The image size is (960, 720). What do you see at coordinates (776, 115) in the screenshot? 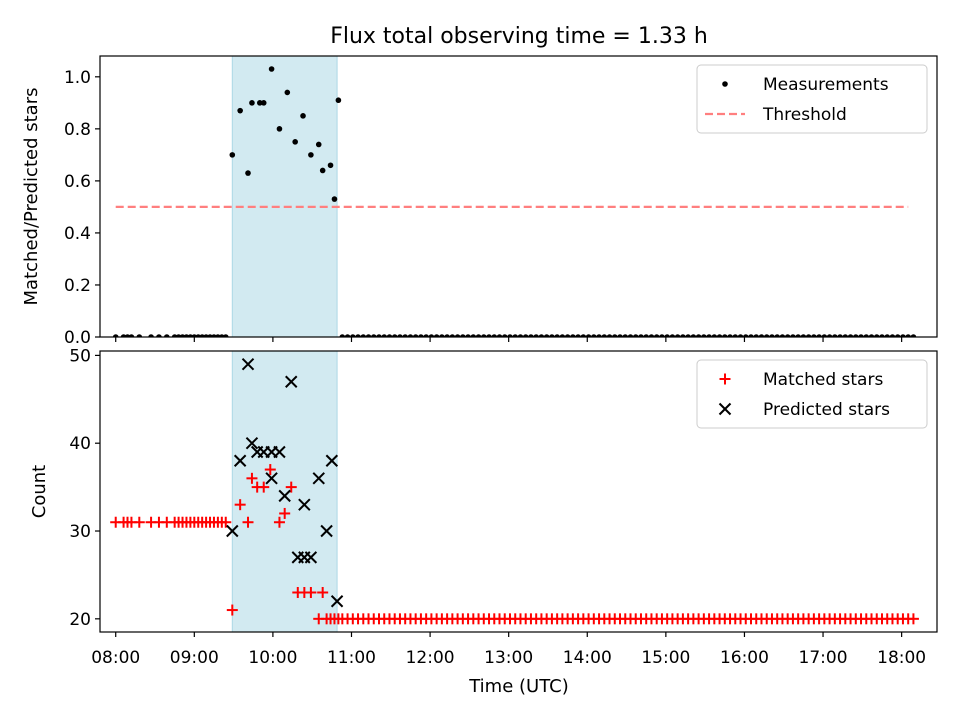
I see `legend-entry: Threshold` at bounding box center [776, 115].